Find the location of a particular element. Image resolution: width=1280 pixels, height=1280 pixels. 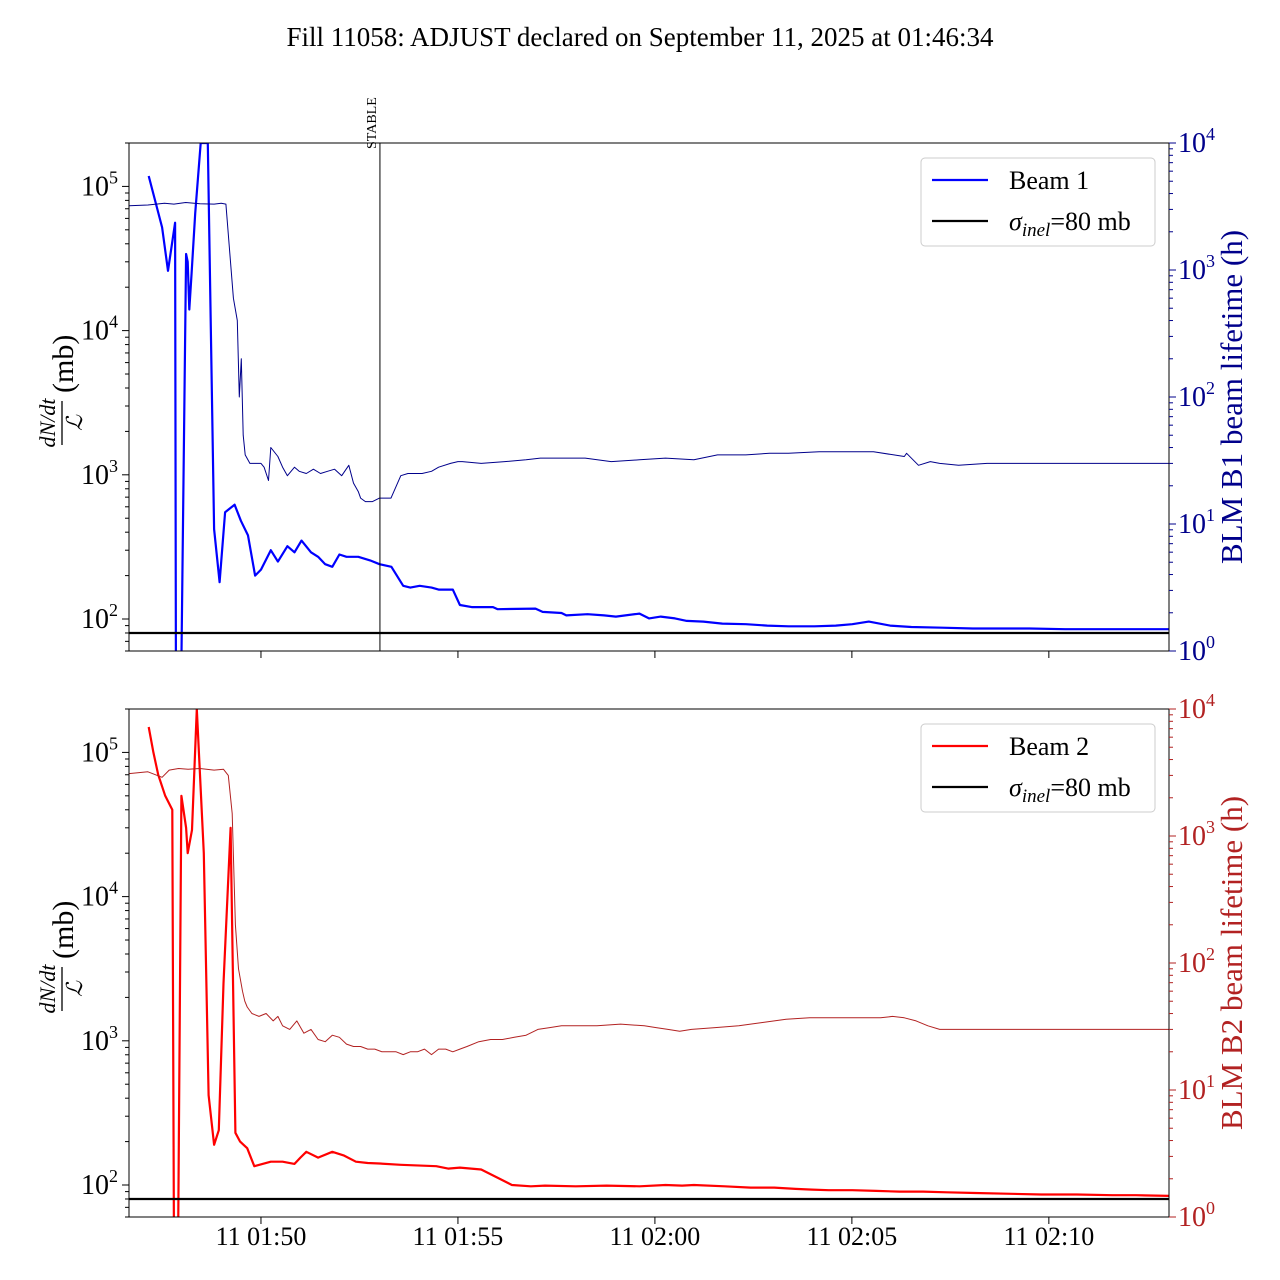

x-tick-label: 11 02:05 is located at coordinates (851, 1236).